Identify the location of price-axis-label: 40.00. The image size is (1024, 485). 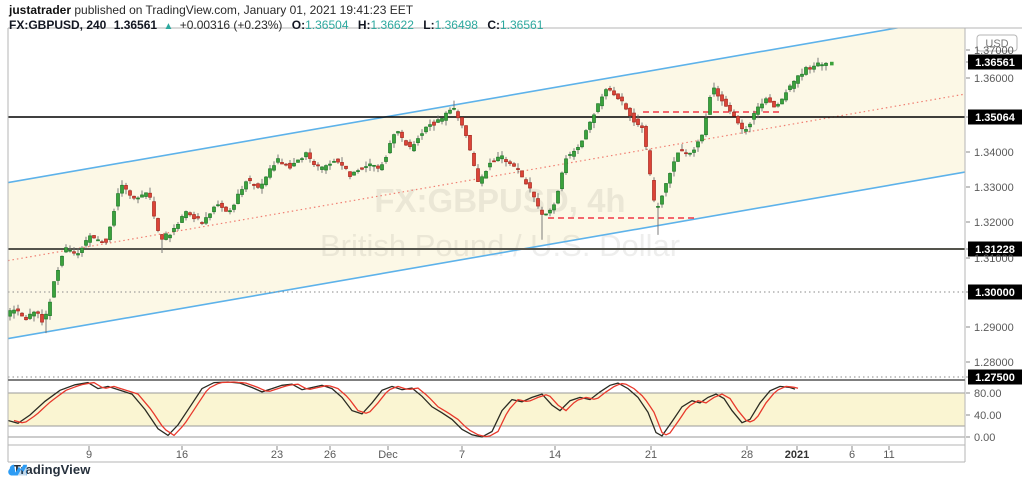
(988, 416).